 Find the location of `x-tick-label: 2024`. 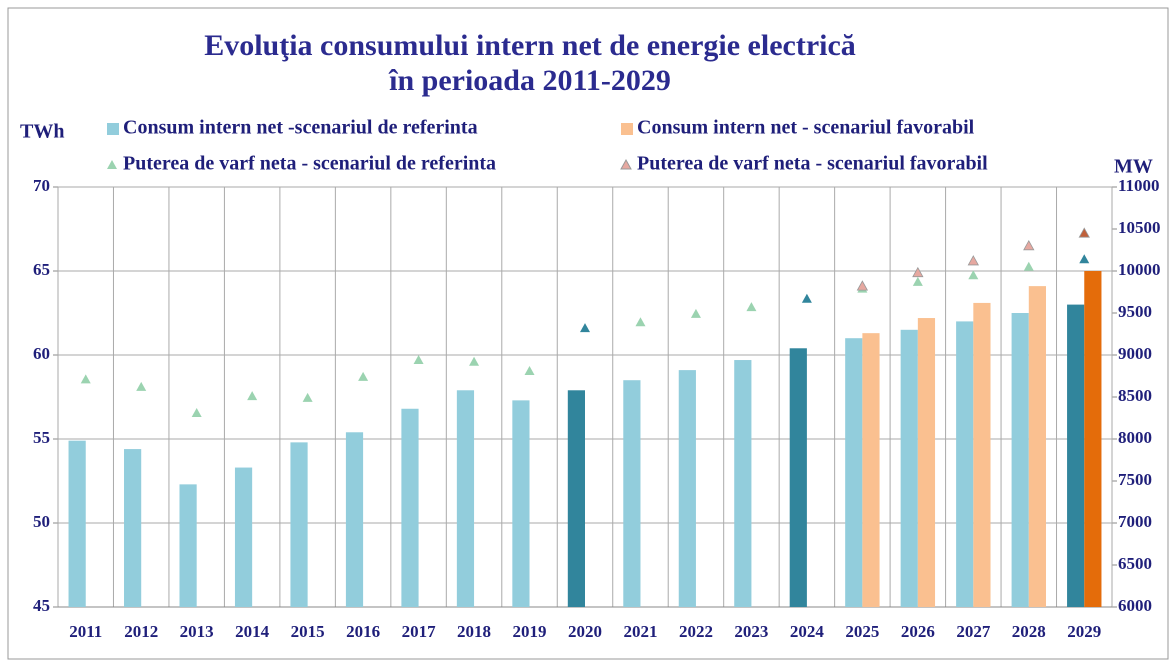

x-tick-label: 2024 is located at coordinates (807, 631).